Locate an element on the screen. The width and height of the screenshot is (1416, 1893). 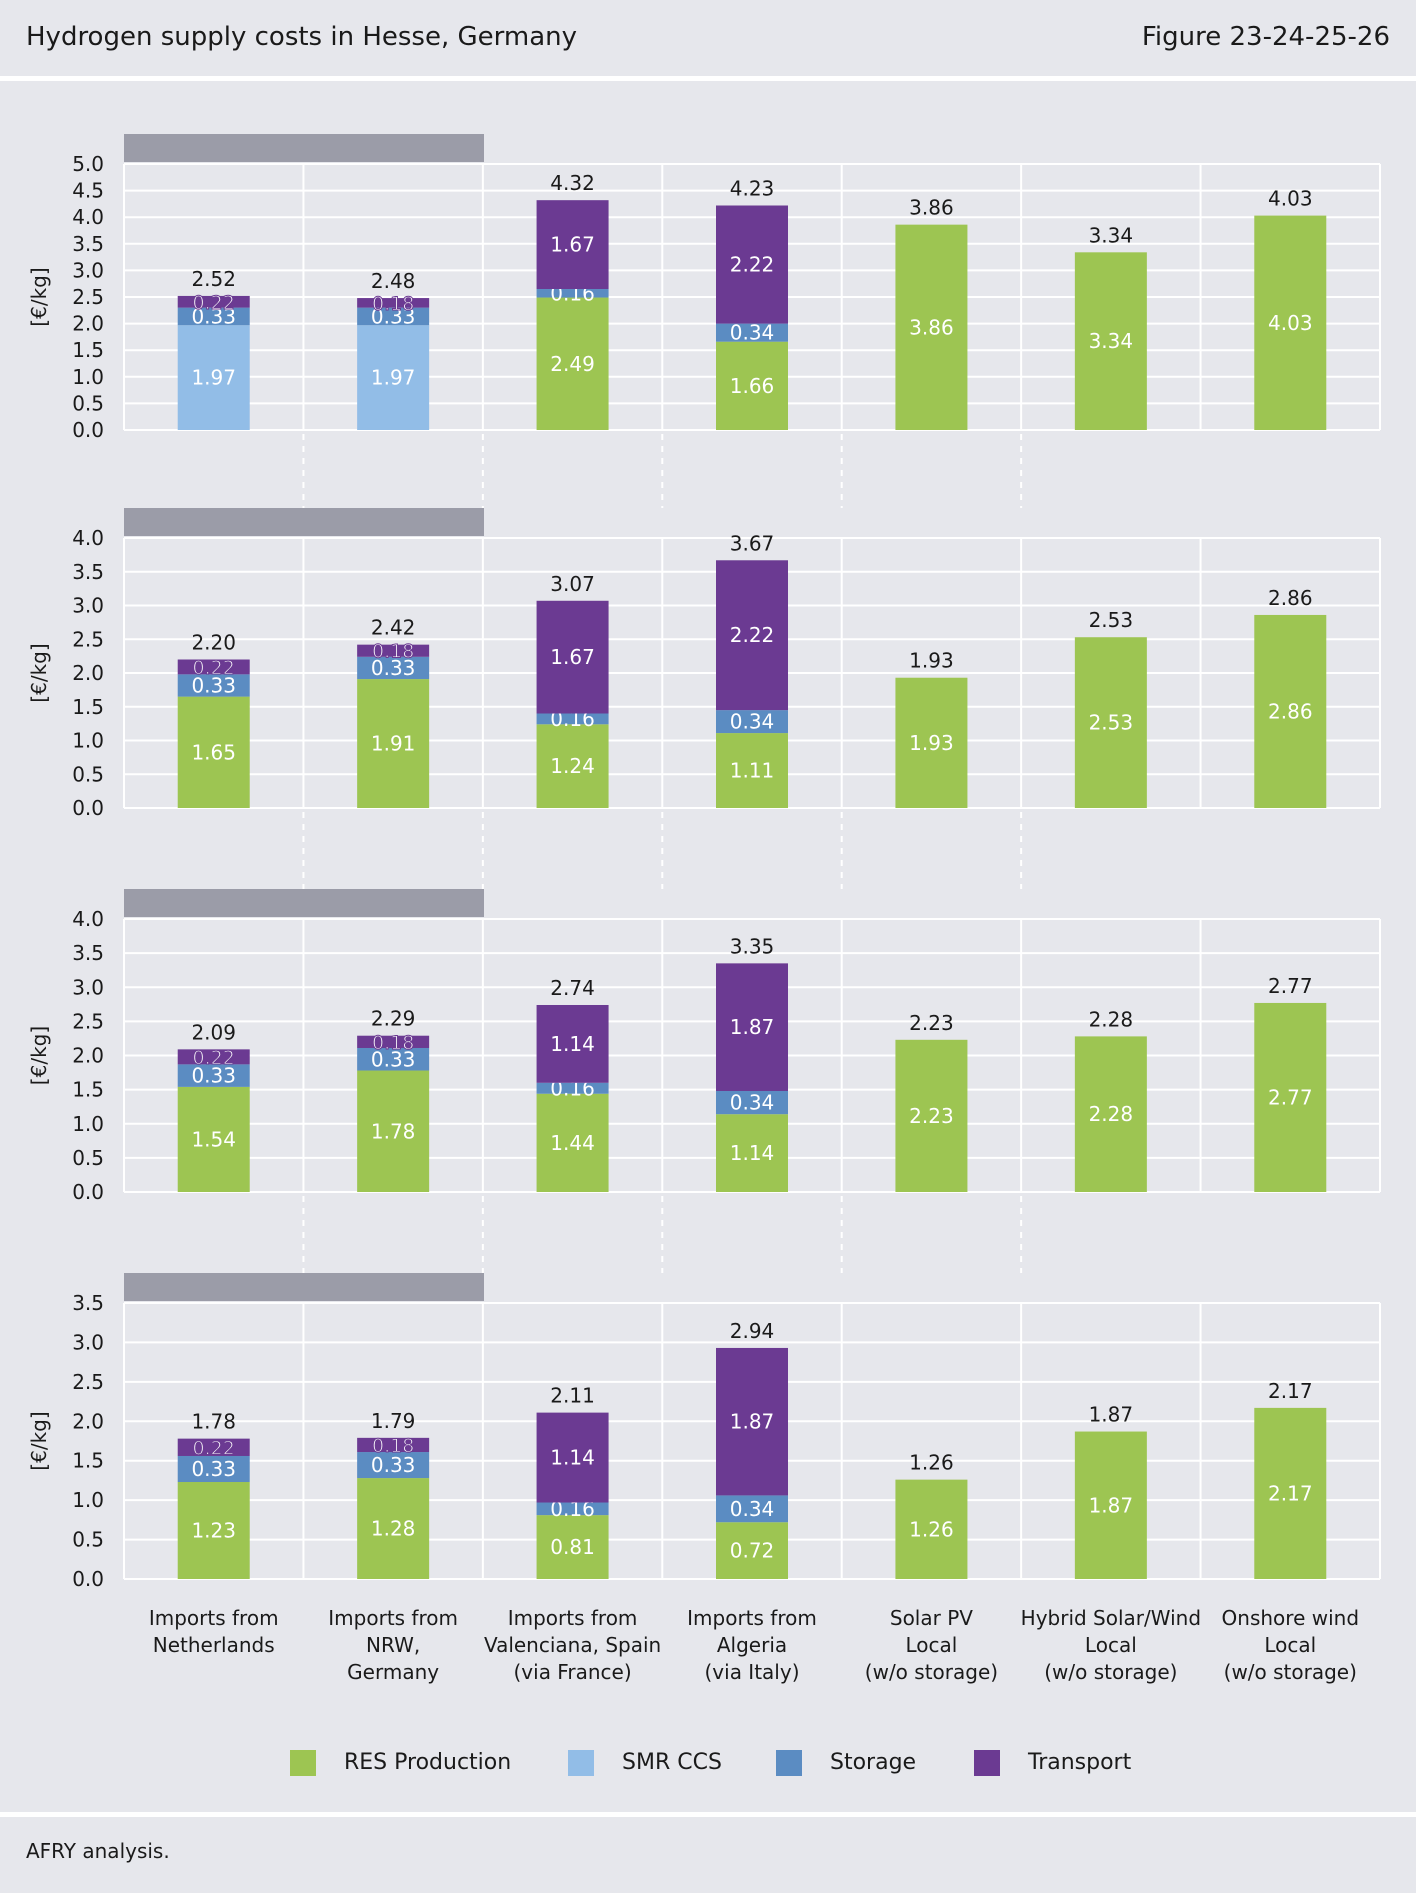
legend: RES Production SMR CCS Storage Transport is located at coordinates (708, 1763).